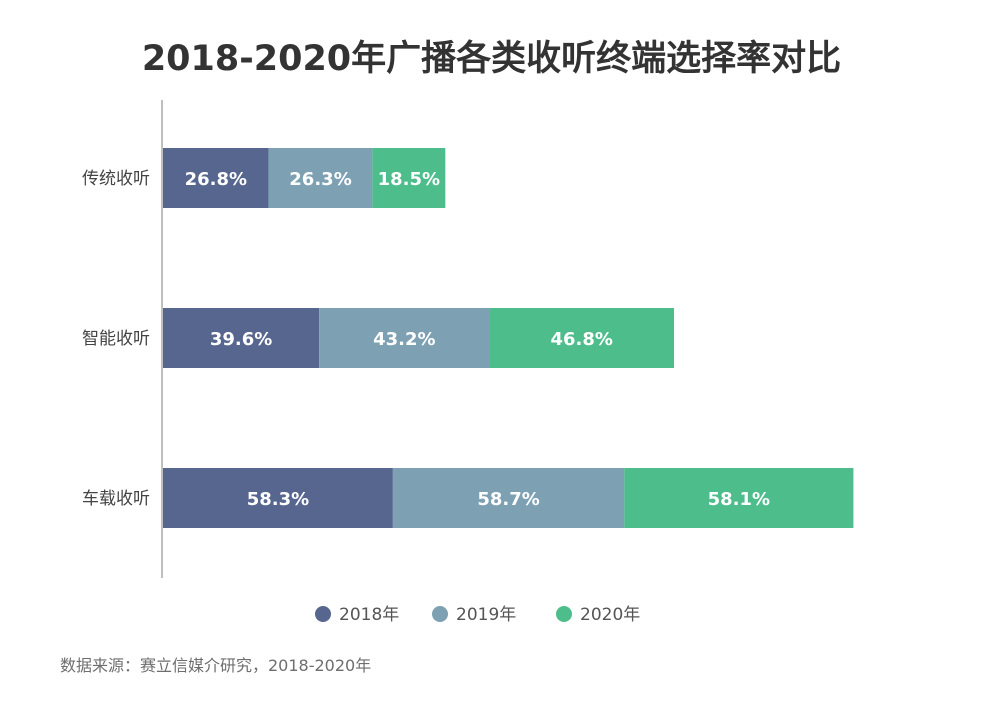  Describe the element at coordinates (116, 499) in the screenshot. I see `category-label: 车载收听` at that location.